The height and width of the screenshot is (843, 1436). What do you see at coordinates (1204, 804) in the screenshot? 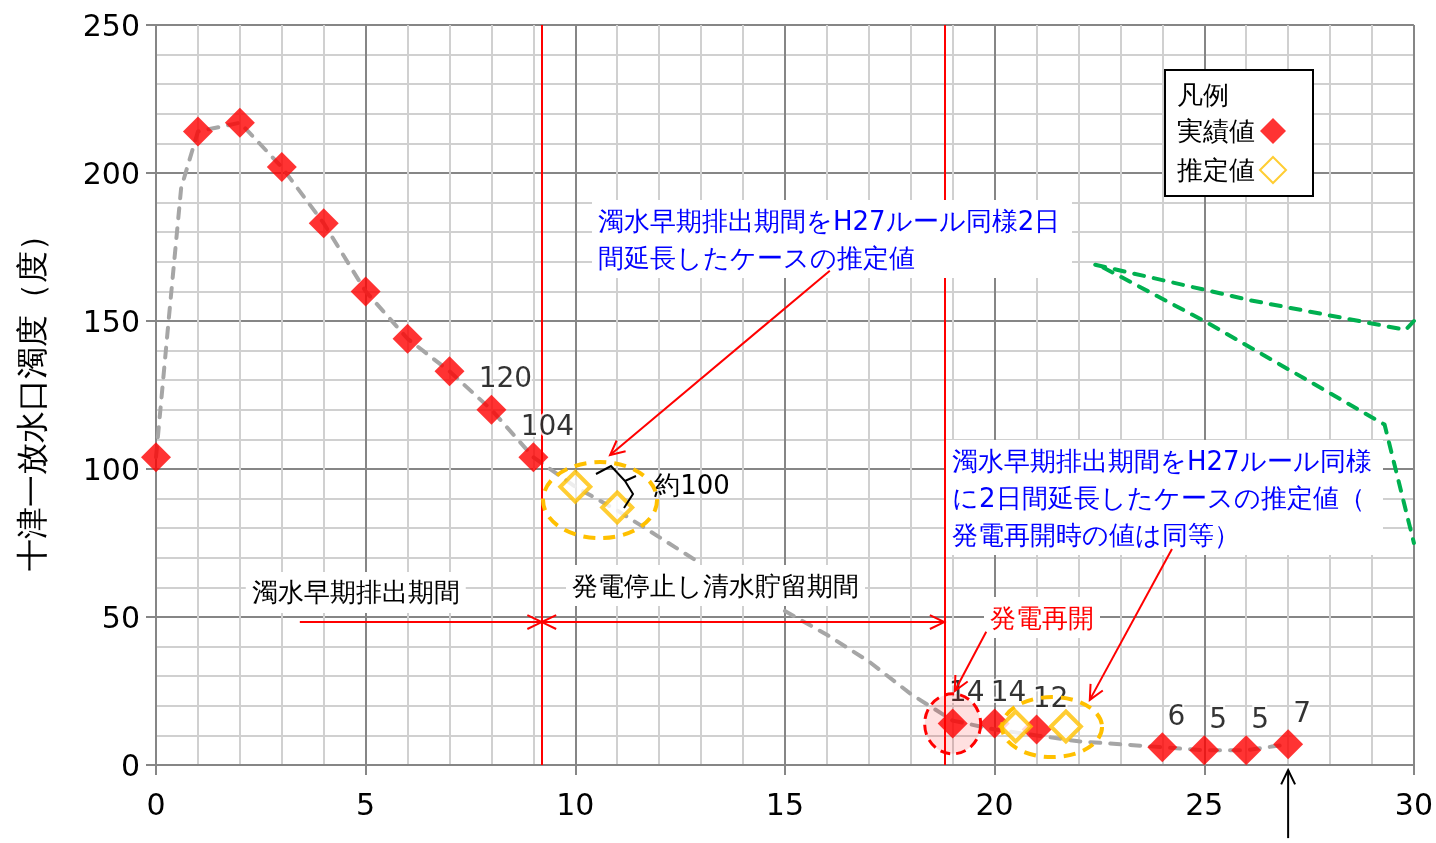
I see `x-tick-label: 25` at bounding box center [1204, 804].